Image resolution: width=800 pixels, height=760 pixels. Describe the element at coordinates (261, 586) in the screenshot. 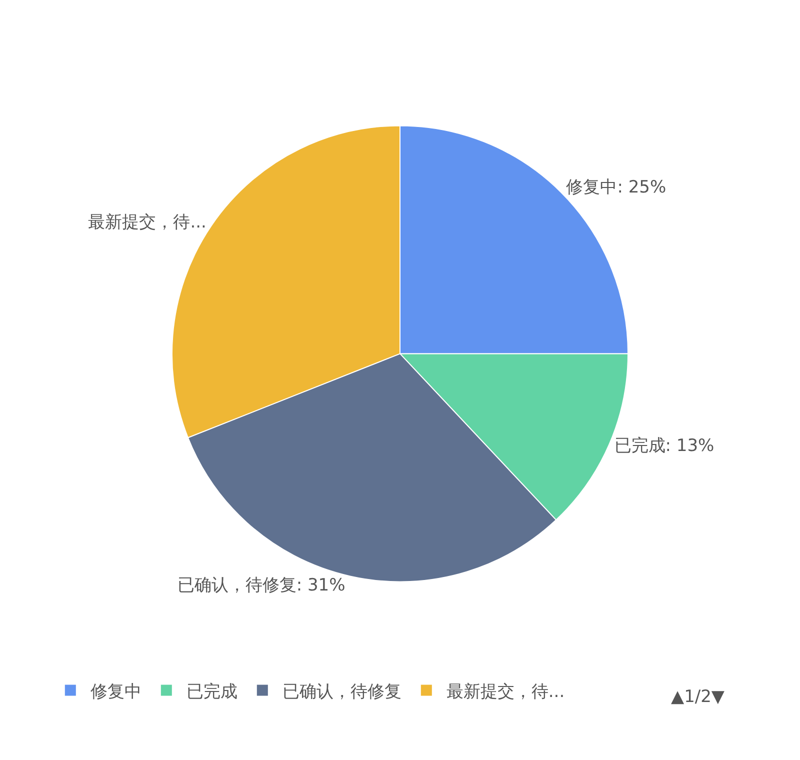

I see `data-label: 已确认，待修复: 31%` at that location.